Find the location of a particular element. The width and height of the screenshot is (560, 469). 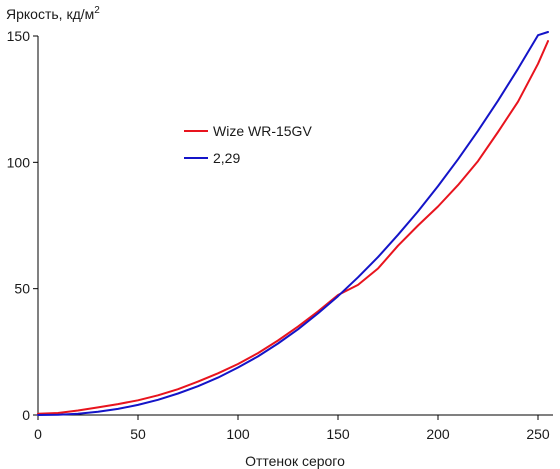

legend-label-series-2: 2,29 is located at coordinates (226, 158).